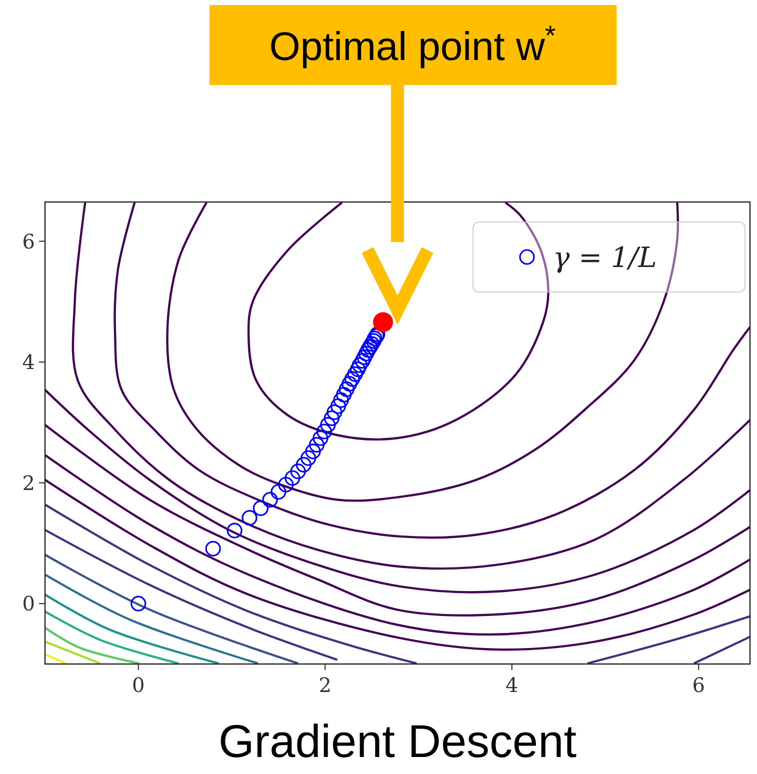 The height and width of the screenshot is (774, 757). What do you see at coordinates (28, 241) in the screenshot?
I see `y-tick-label: 6` at bounding box center [28, 241].